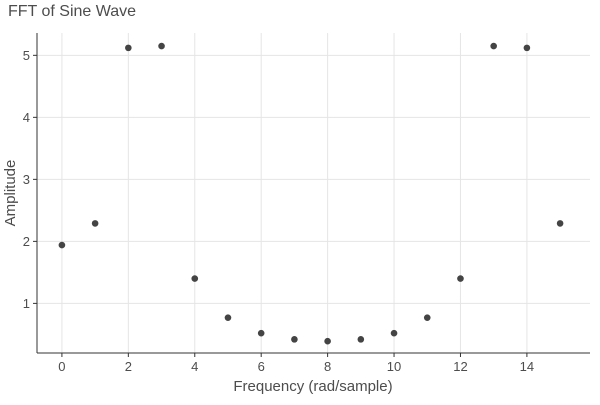 The width and height of the screenshot is (600, 405). Describe the element at coordinates (26, 117) in the screenshot. I see `y-tick-label: 4` at that location.